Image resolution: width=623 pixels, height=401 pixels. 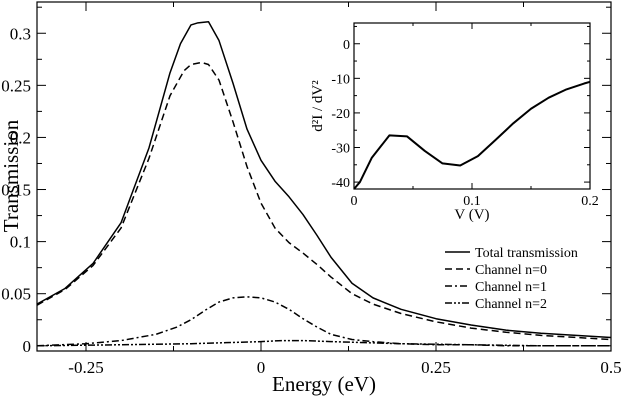 I want to click on inset-x-tick-label: 0.2, so click(x=590, y=201).